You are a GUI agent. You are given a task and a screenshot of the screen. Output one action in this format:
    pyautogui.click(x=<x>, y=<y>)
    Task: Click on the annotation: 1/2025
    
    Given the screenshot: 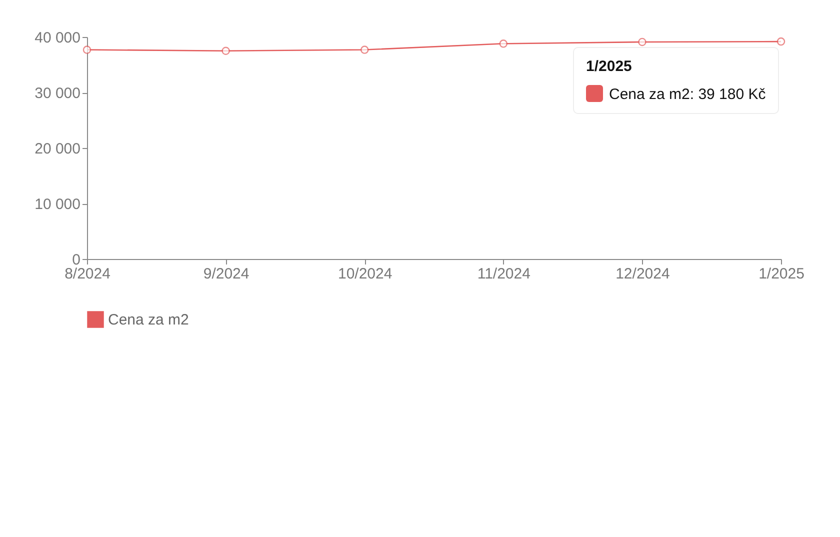 What is the action you would take?
    pyautogui.click(x=609, y=66)
    